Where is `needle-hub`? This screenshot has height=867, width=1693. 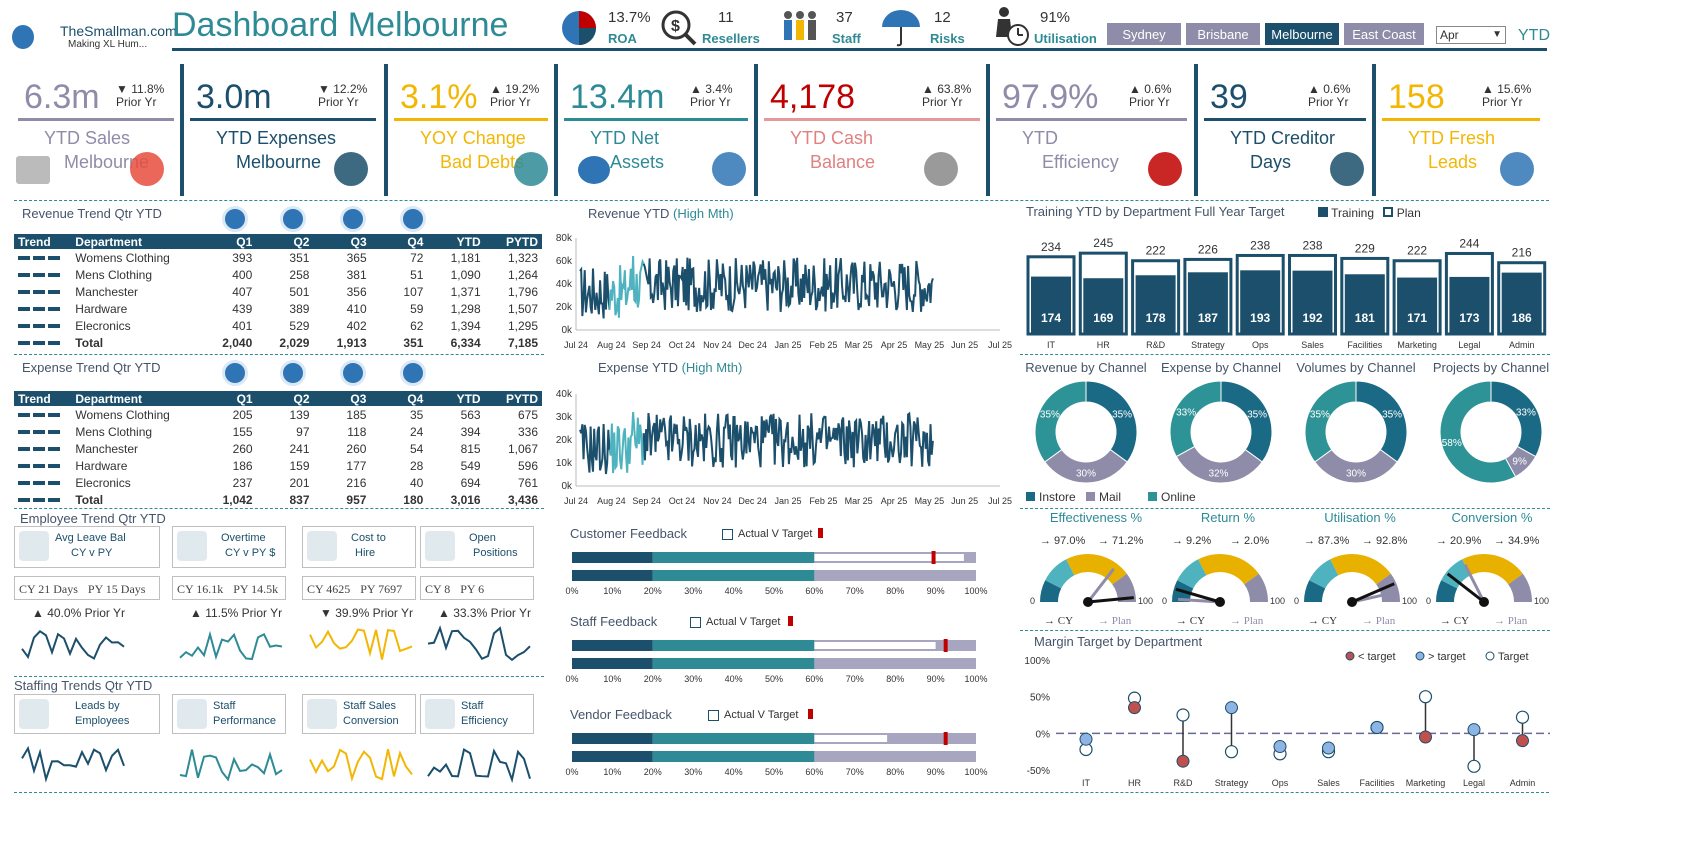 needle-hub is located at coordinates (1484, 602).